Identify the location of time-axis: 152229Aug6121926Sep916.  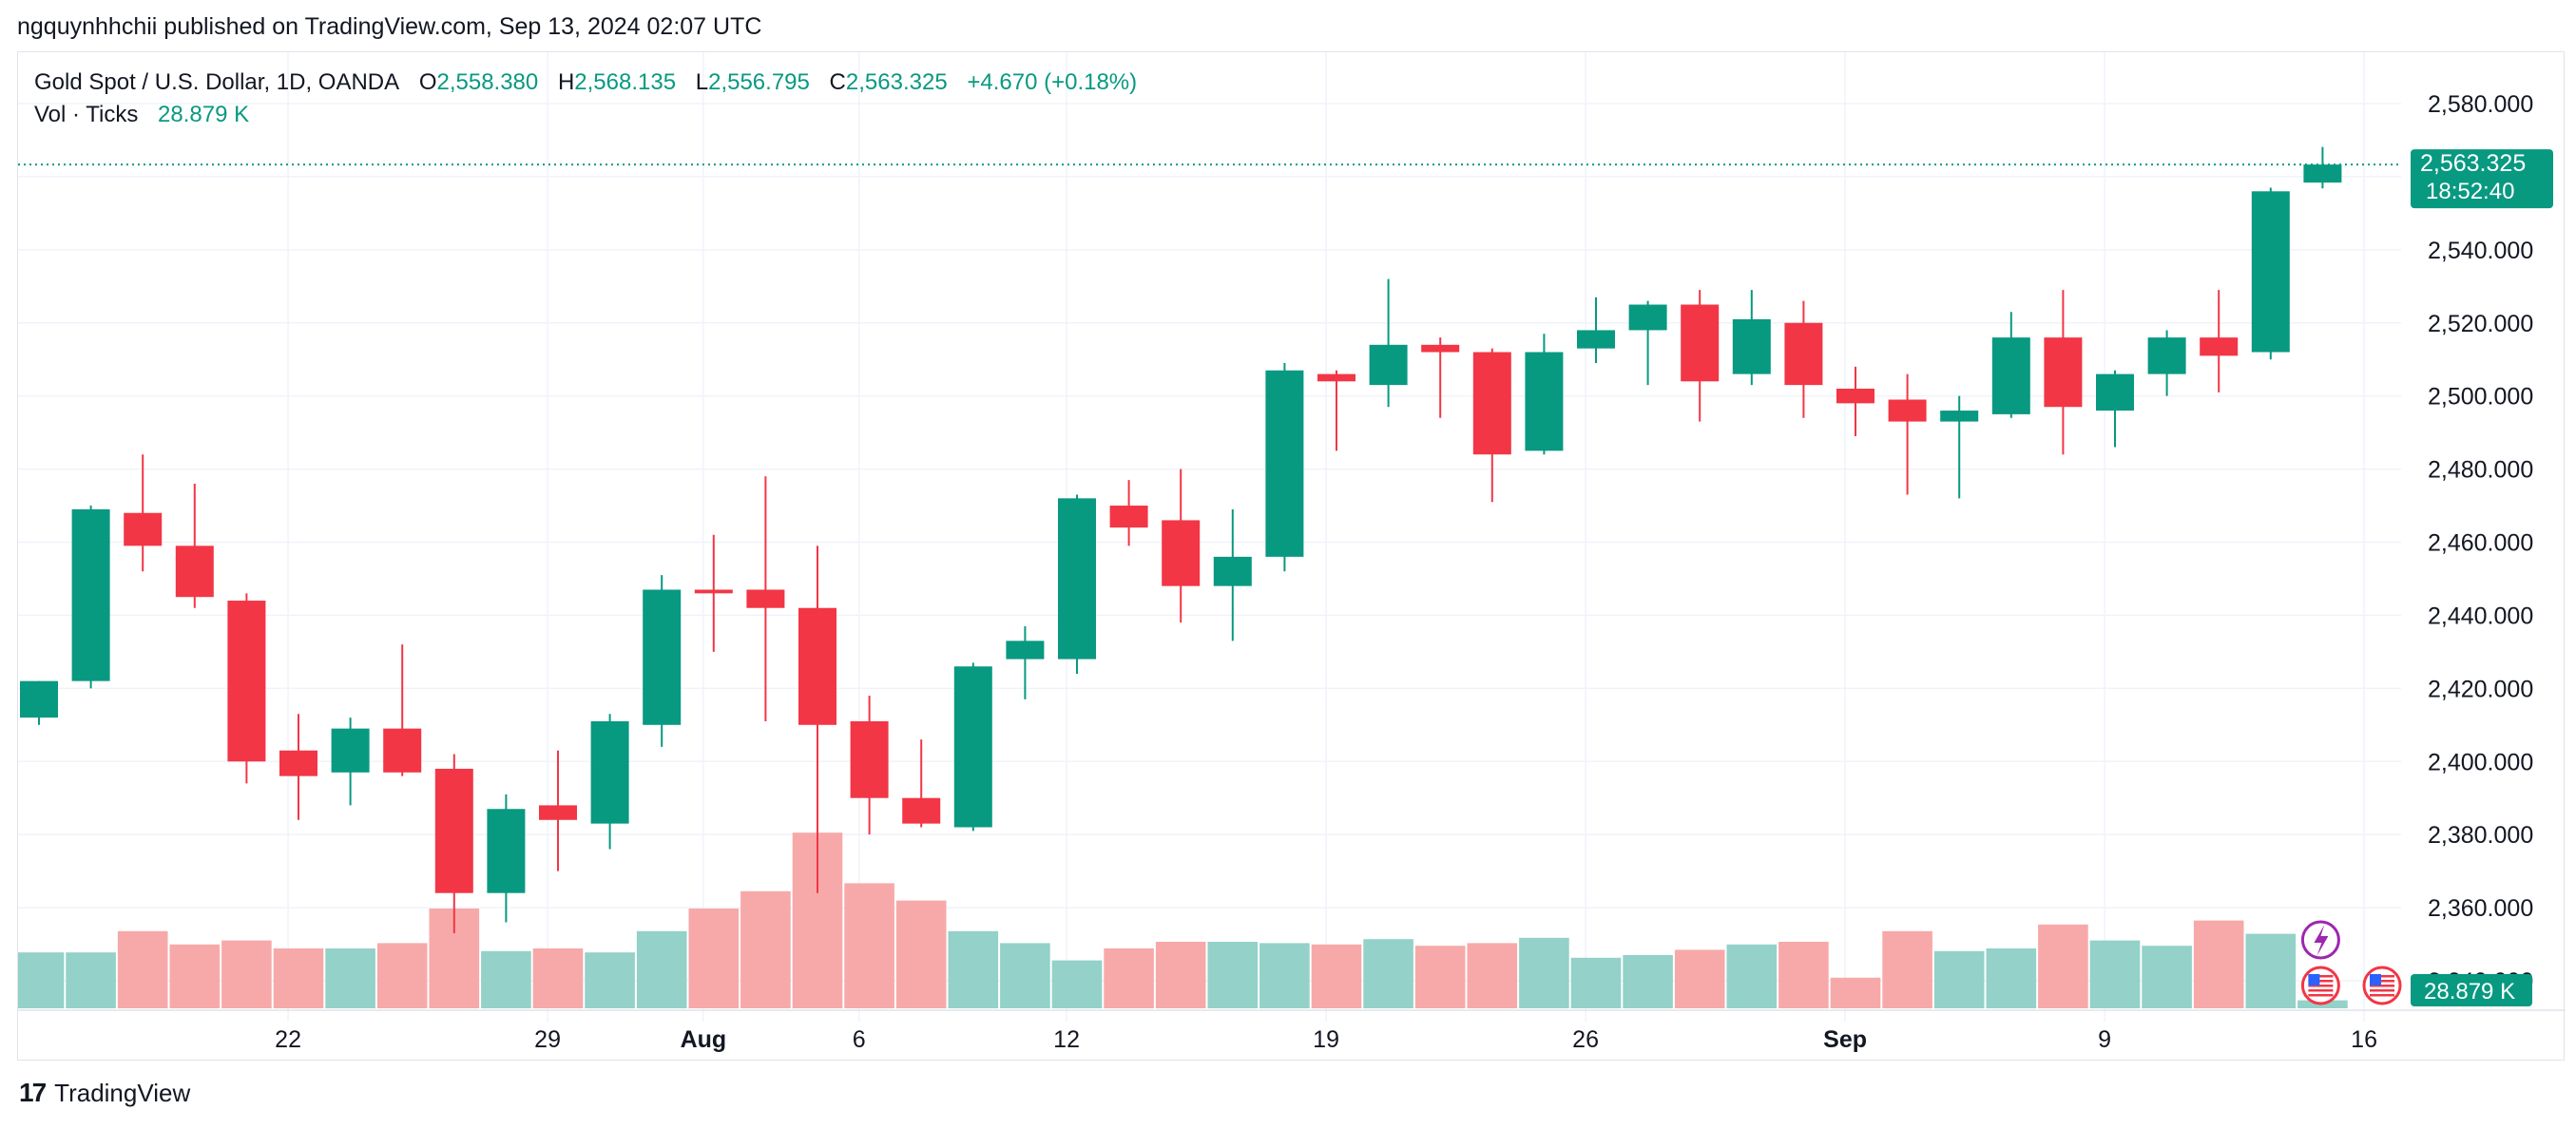
(1326, 1039).